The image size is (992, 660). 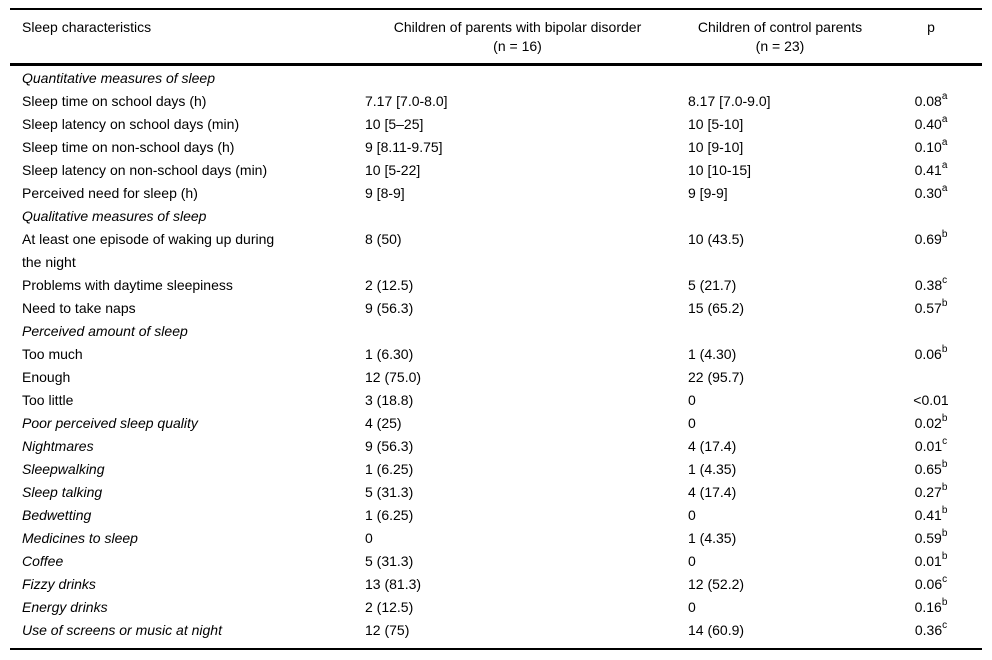 I want to click on characteristic-label: Sleep talking, so click(x=62, y=492).